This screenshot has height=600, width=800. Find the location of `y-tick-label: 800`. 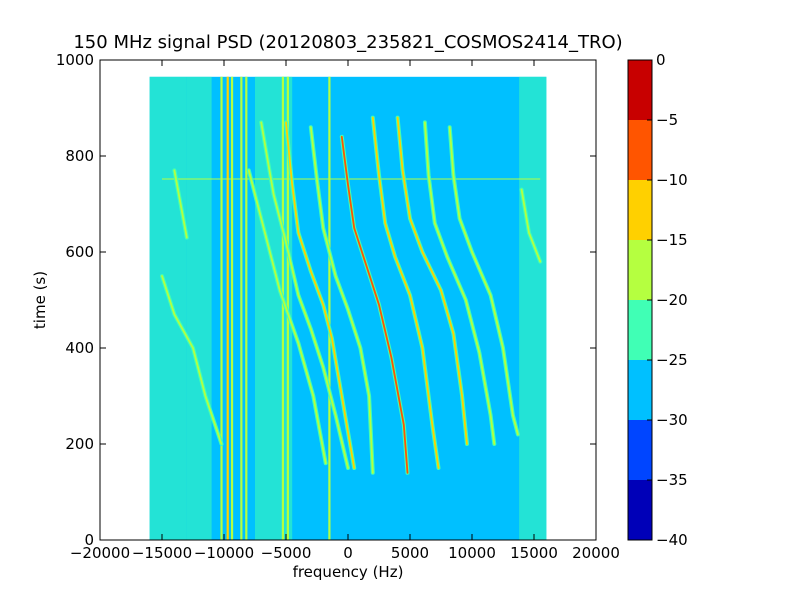

y-tick-label: 800 is located at coordinates (79, 156).